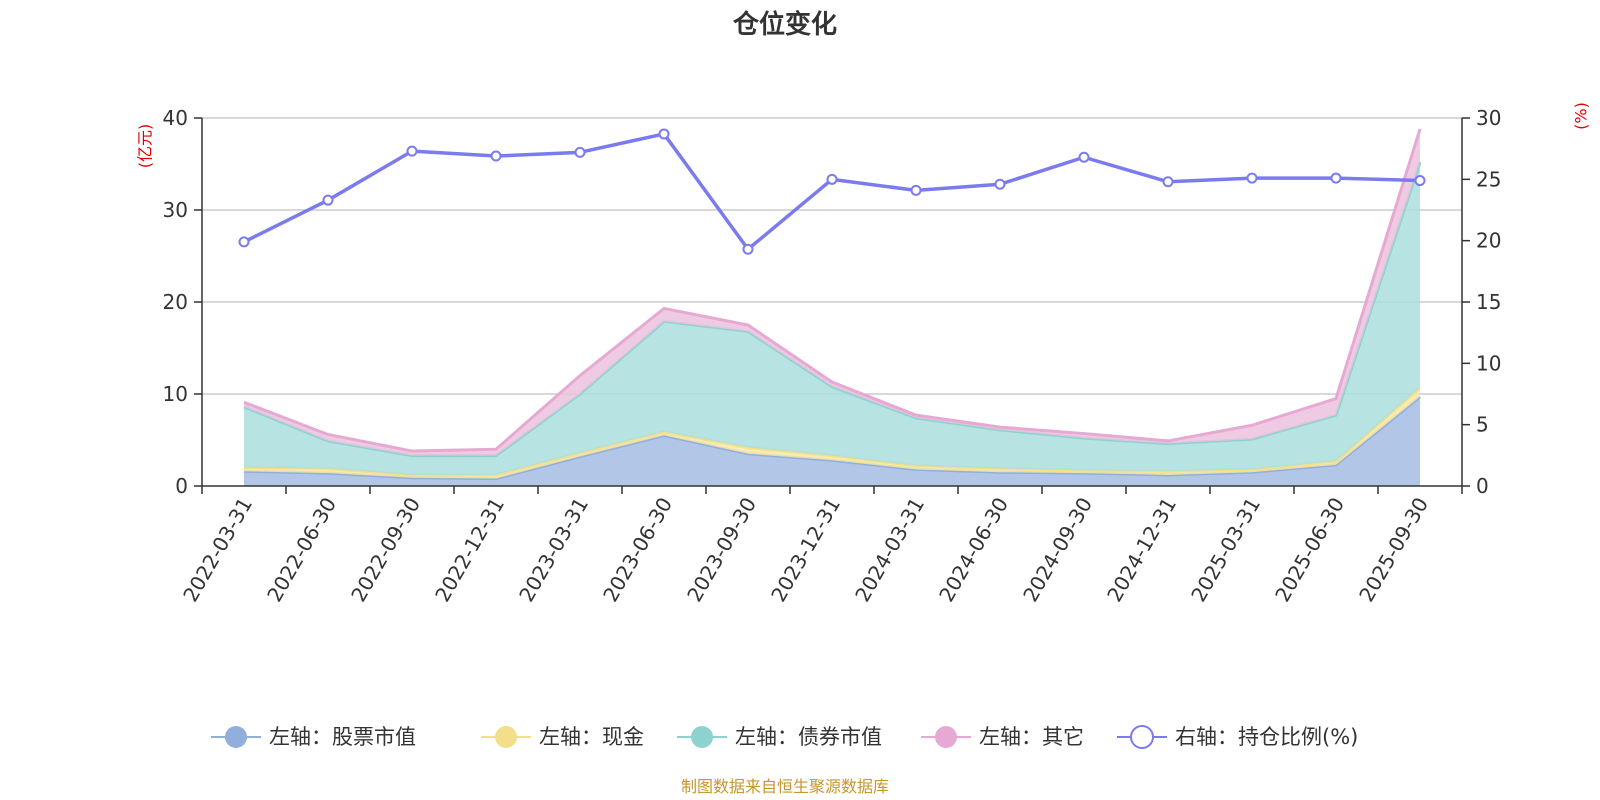 This screenshot has height=800, width=1600. I want to click on right-axis-unit: (%), so click(1581, 116).